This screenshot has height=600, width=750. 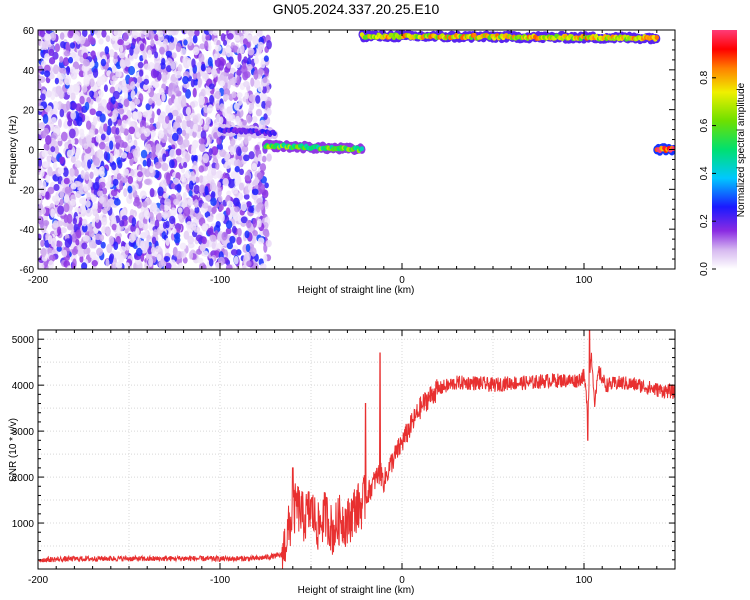 What do you see at coordinates (23, 432) in the screenshot?
I see `y-tick-label: 3000` at bounding box center [23, 432].